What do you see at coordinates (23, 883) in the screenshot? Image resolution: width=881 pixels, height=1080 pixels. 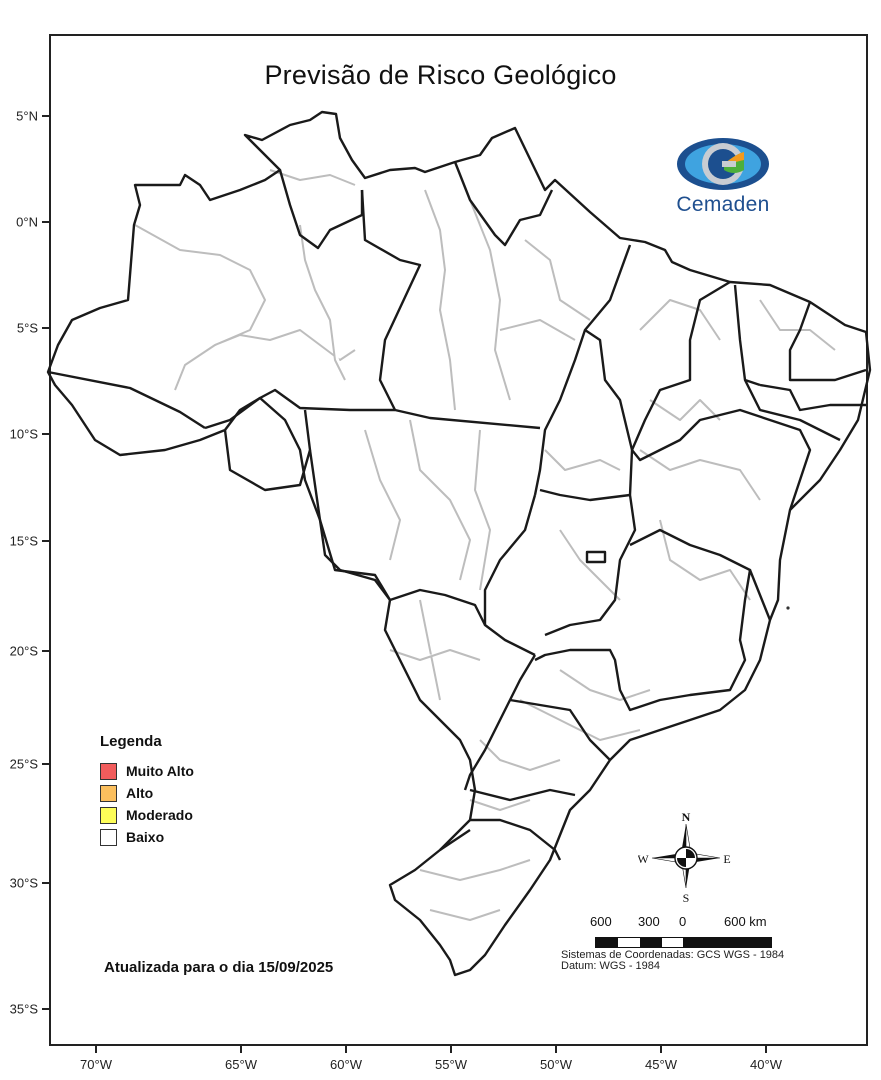 I see `lat-label: 30°S` at bounding box center [23, 883].